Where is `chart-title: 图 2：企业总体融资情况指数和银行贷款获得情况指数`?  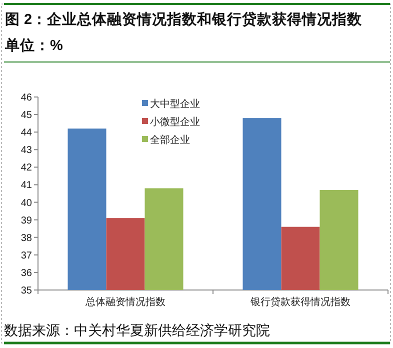
chart-title: 图 2：企业总体融资情况指数和银行贷款获得情况指数 is located at coordinates (184, 19).